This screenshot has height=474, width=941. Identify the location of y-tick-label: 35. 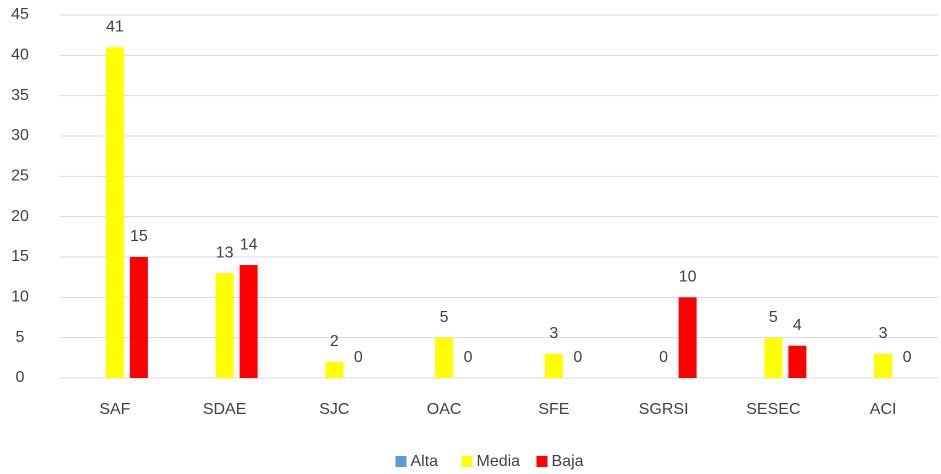
(20, 95).